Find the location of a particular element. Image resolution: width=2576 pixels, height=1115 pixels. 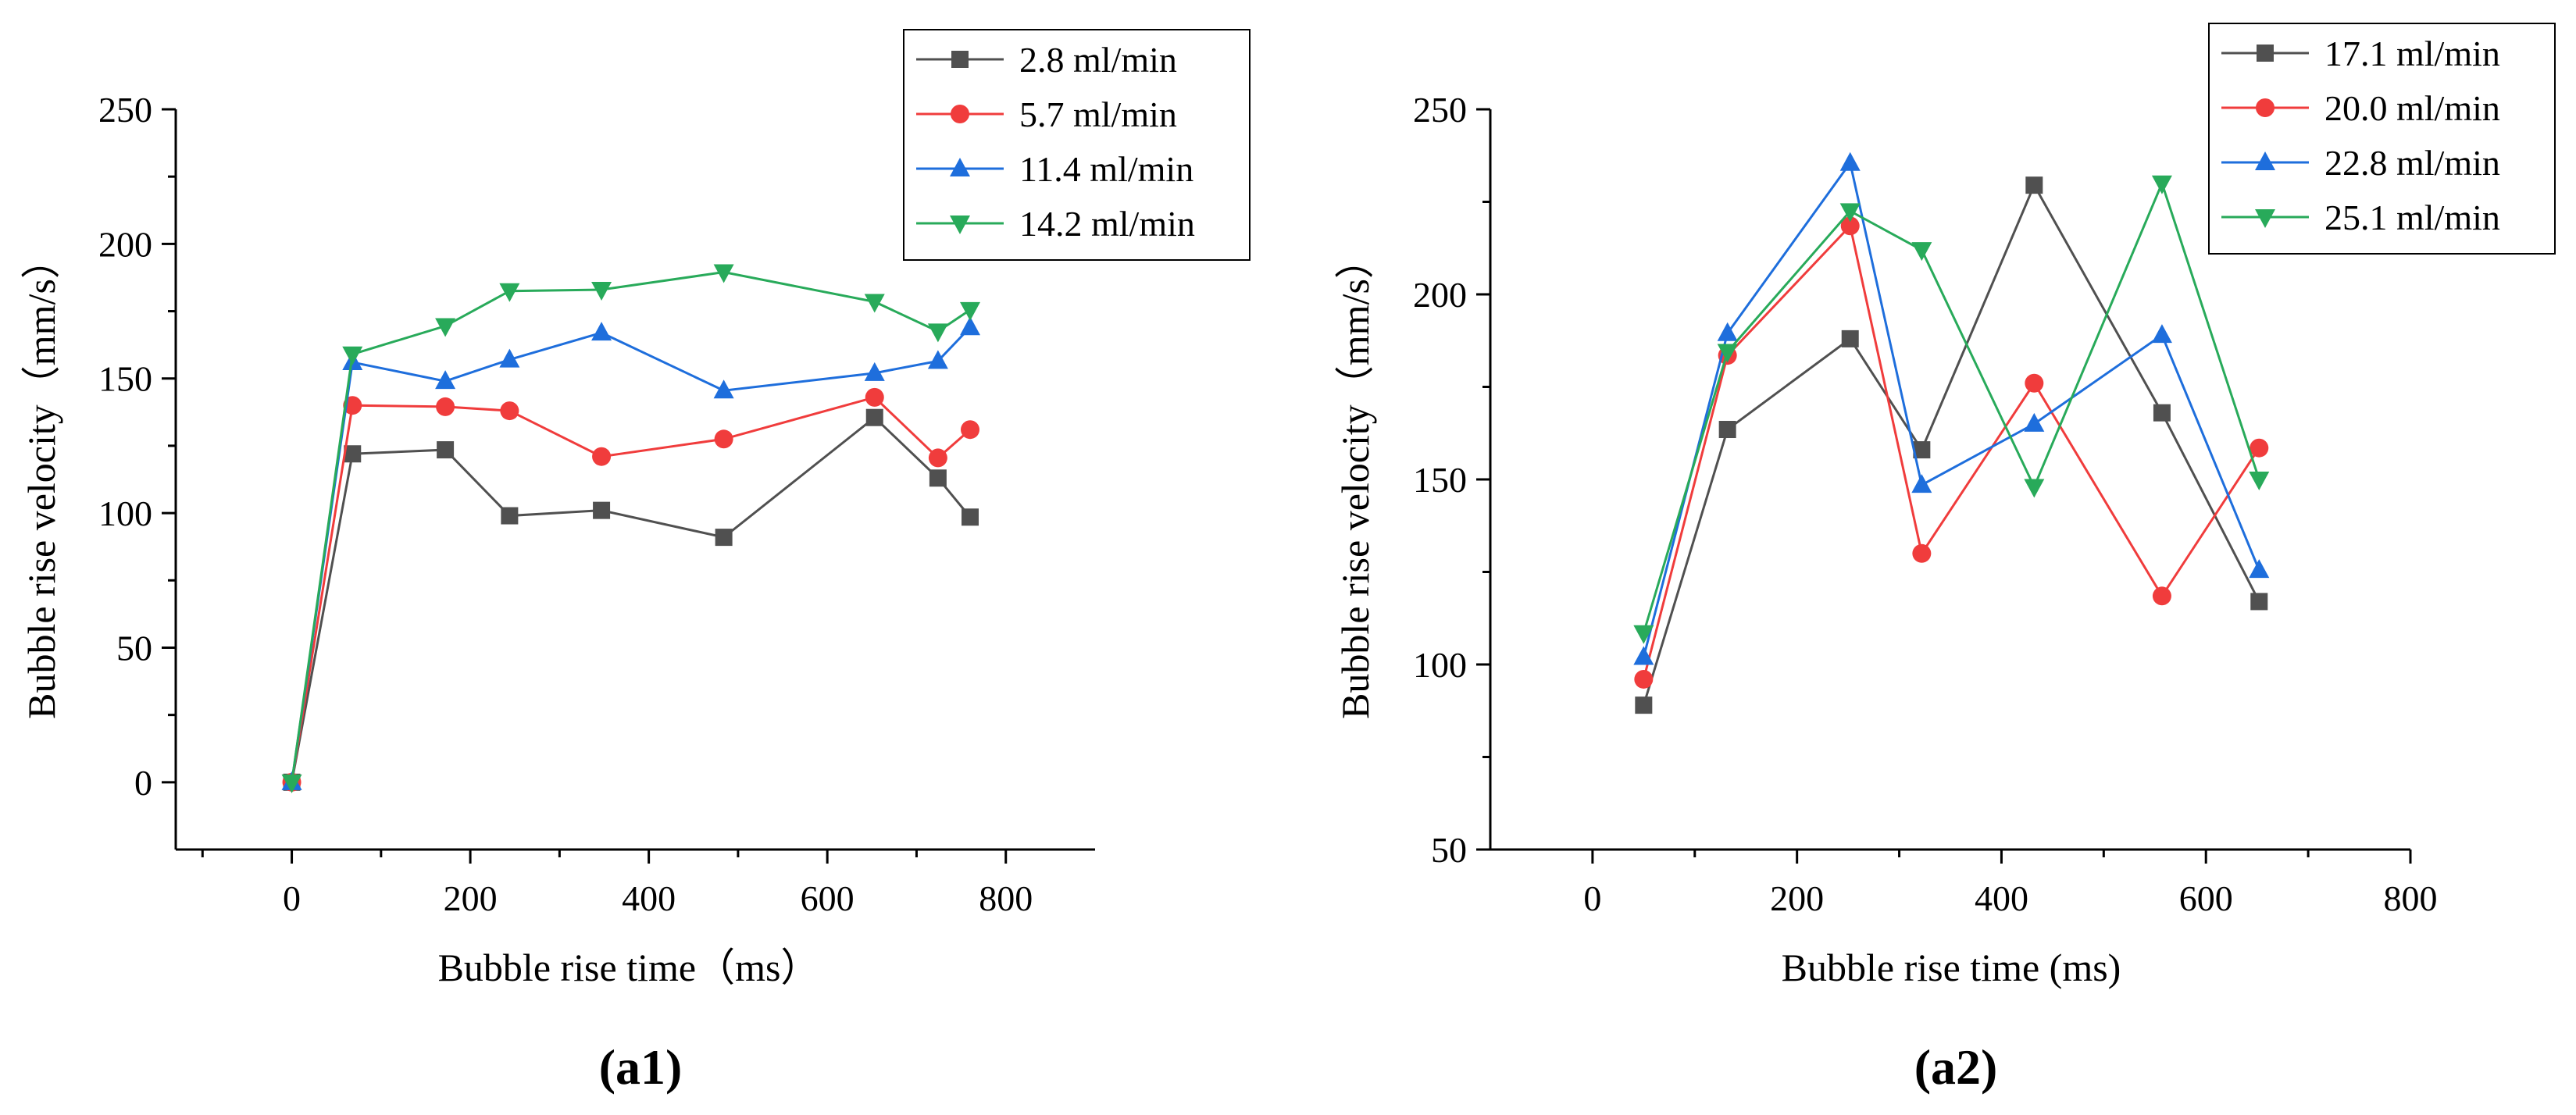

legend-label: 2.8 ml/min is located at coordinates (1098, 60).